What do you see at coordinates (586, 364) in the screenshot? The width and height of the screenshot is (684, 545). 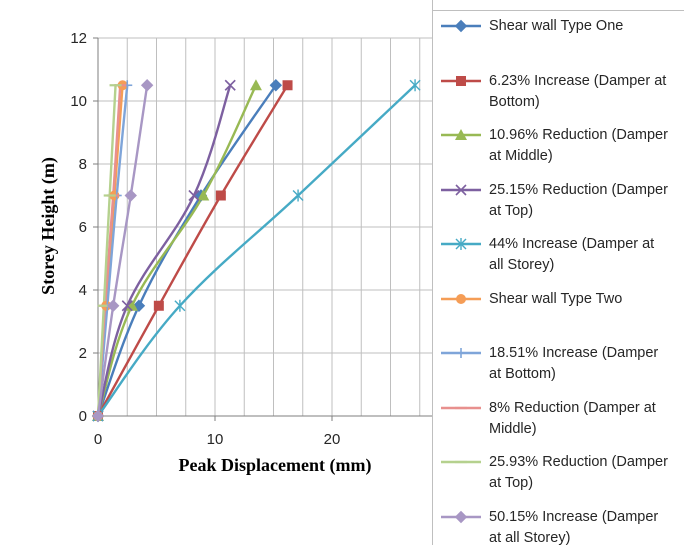 I see `legend-label: 18.51% Increase (Damper at Bottom)` at bounding box center [586, 364].